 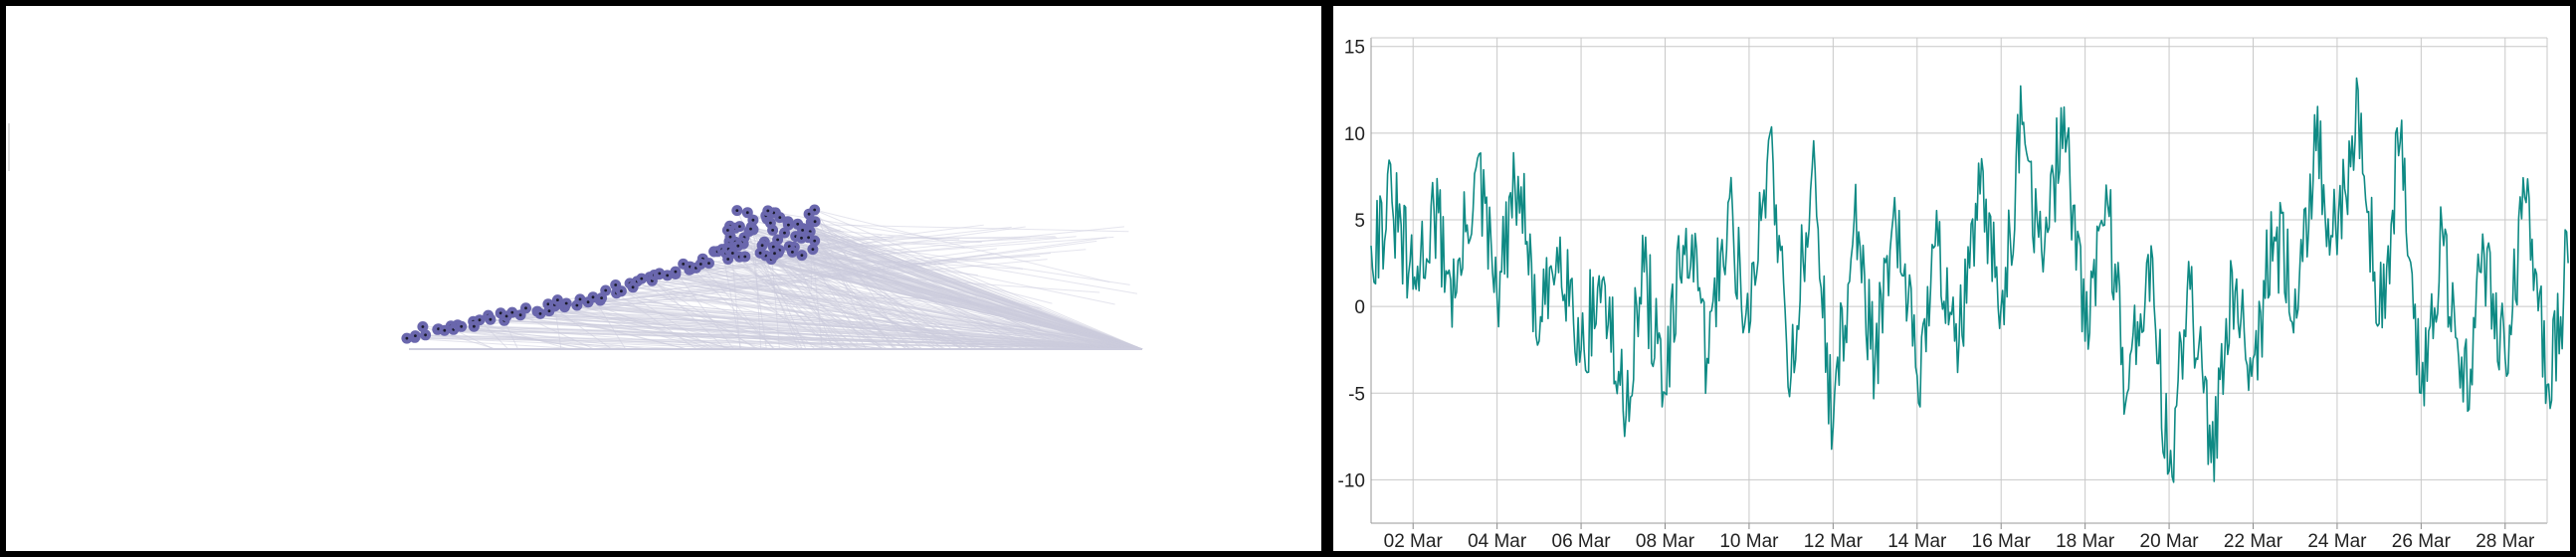 What do you see at coordinates (2002, 541) in the screenshot?
I see `x-tick-label: 16 Mar` at bounding box center [2002, 541].